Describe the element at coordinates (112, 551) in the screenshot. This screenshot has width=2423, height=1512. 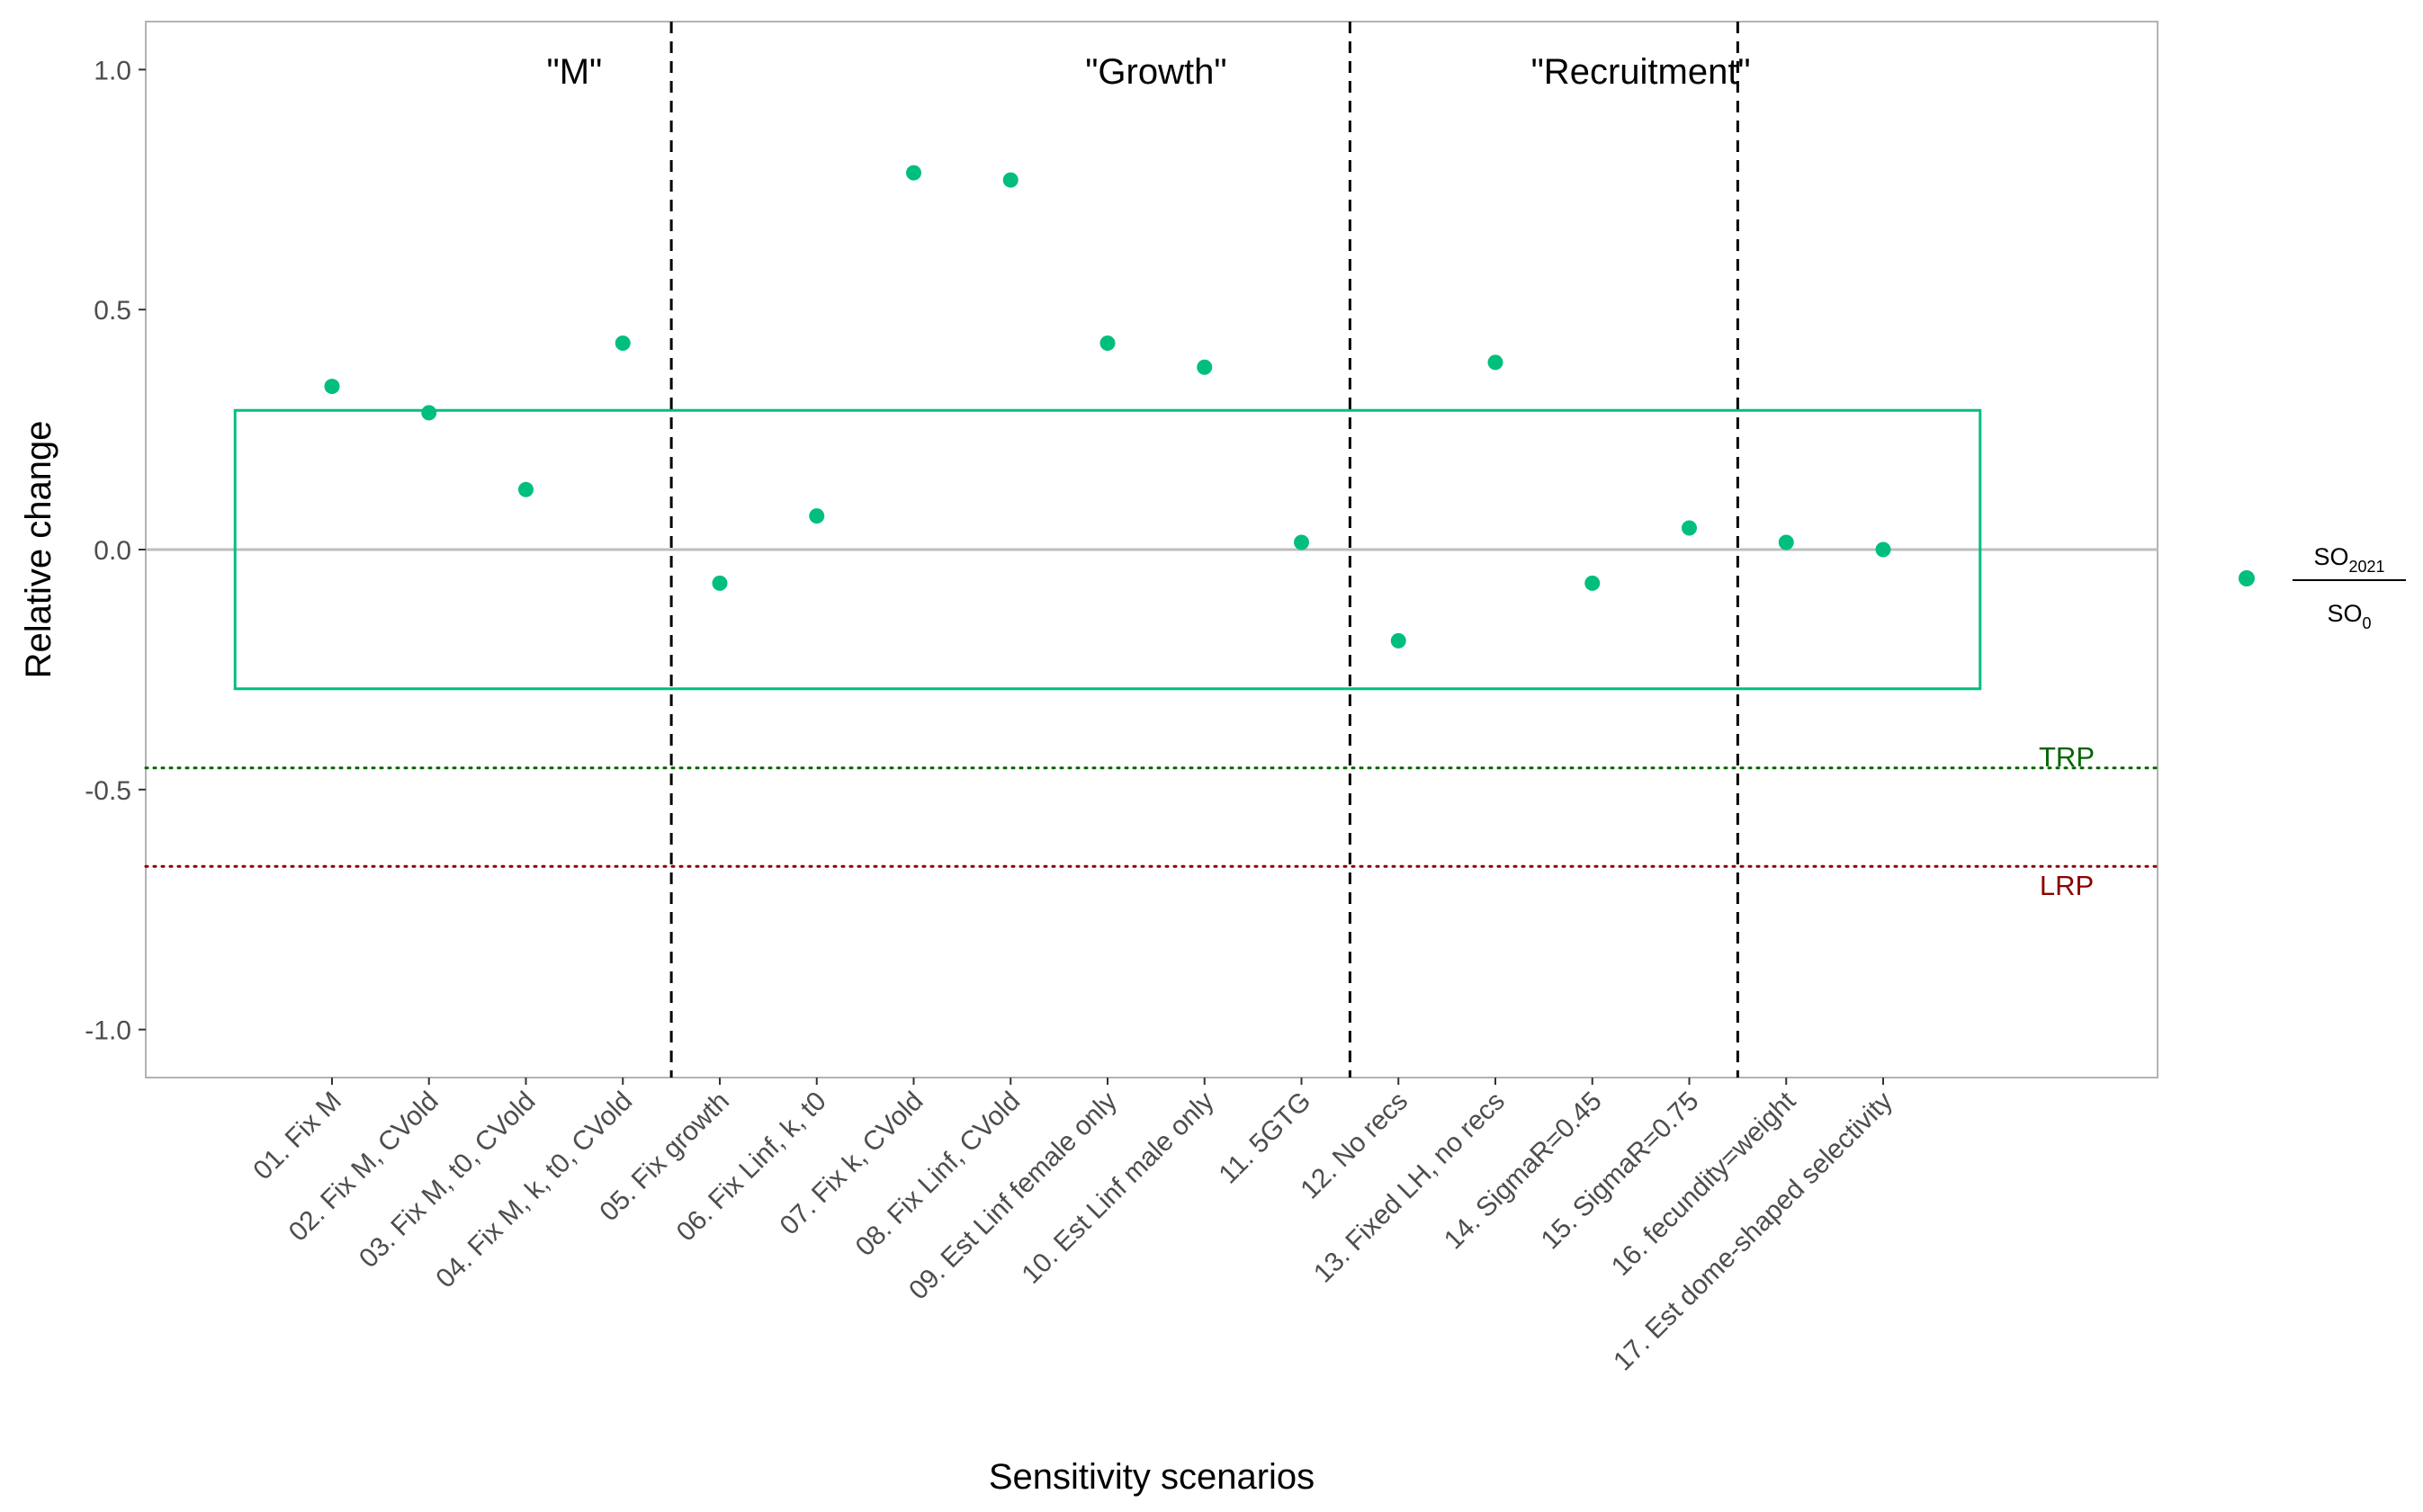
I see `y-tick-label: 0.0` at that location.